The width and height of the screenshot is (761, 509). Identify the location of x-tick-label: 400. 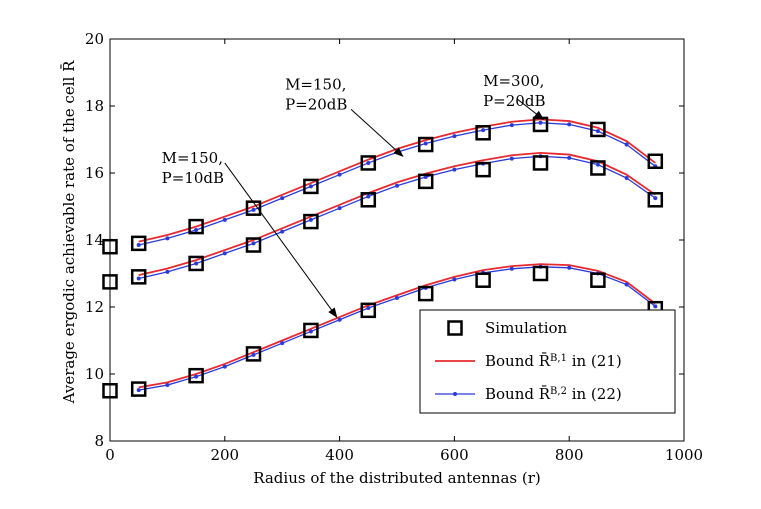
(339, 455).